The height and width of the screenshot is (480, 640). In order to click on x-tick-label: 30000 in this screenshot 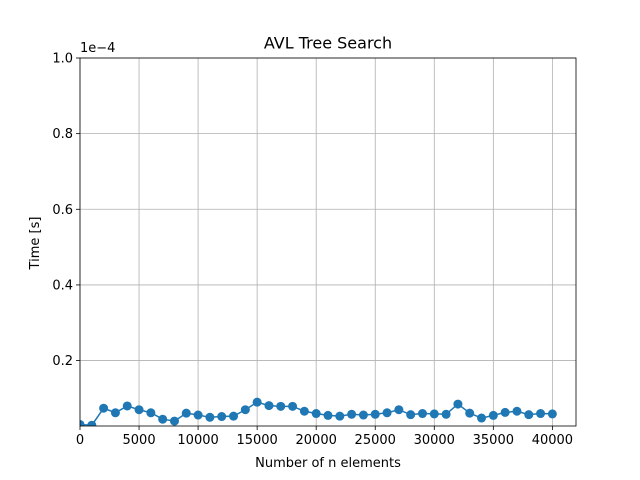, I will do `click(434, 440)`.